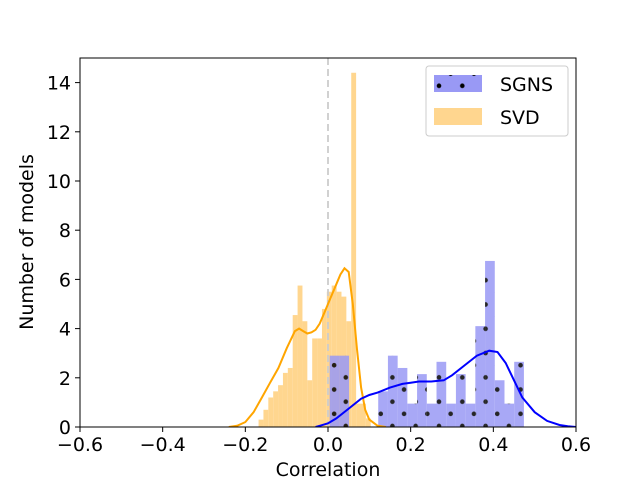 This screenshot has height=480, width=640. What do you see at coordinates (458, 83) in the screenshot?
I see `legend-swatch-sgns` at bounding box center [458, 83].